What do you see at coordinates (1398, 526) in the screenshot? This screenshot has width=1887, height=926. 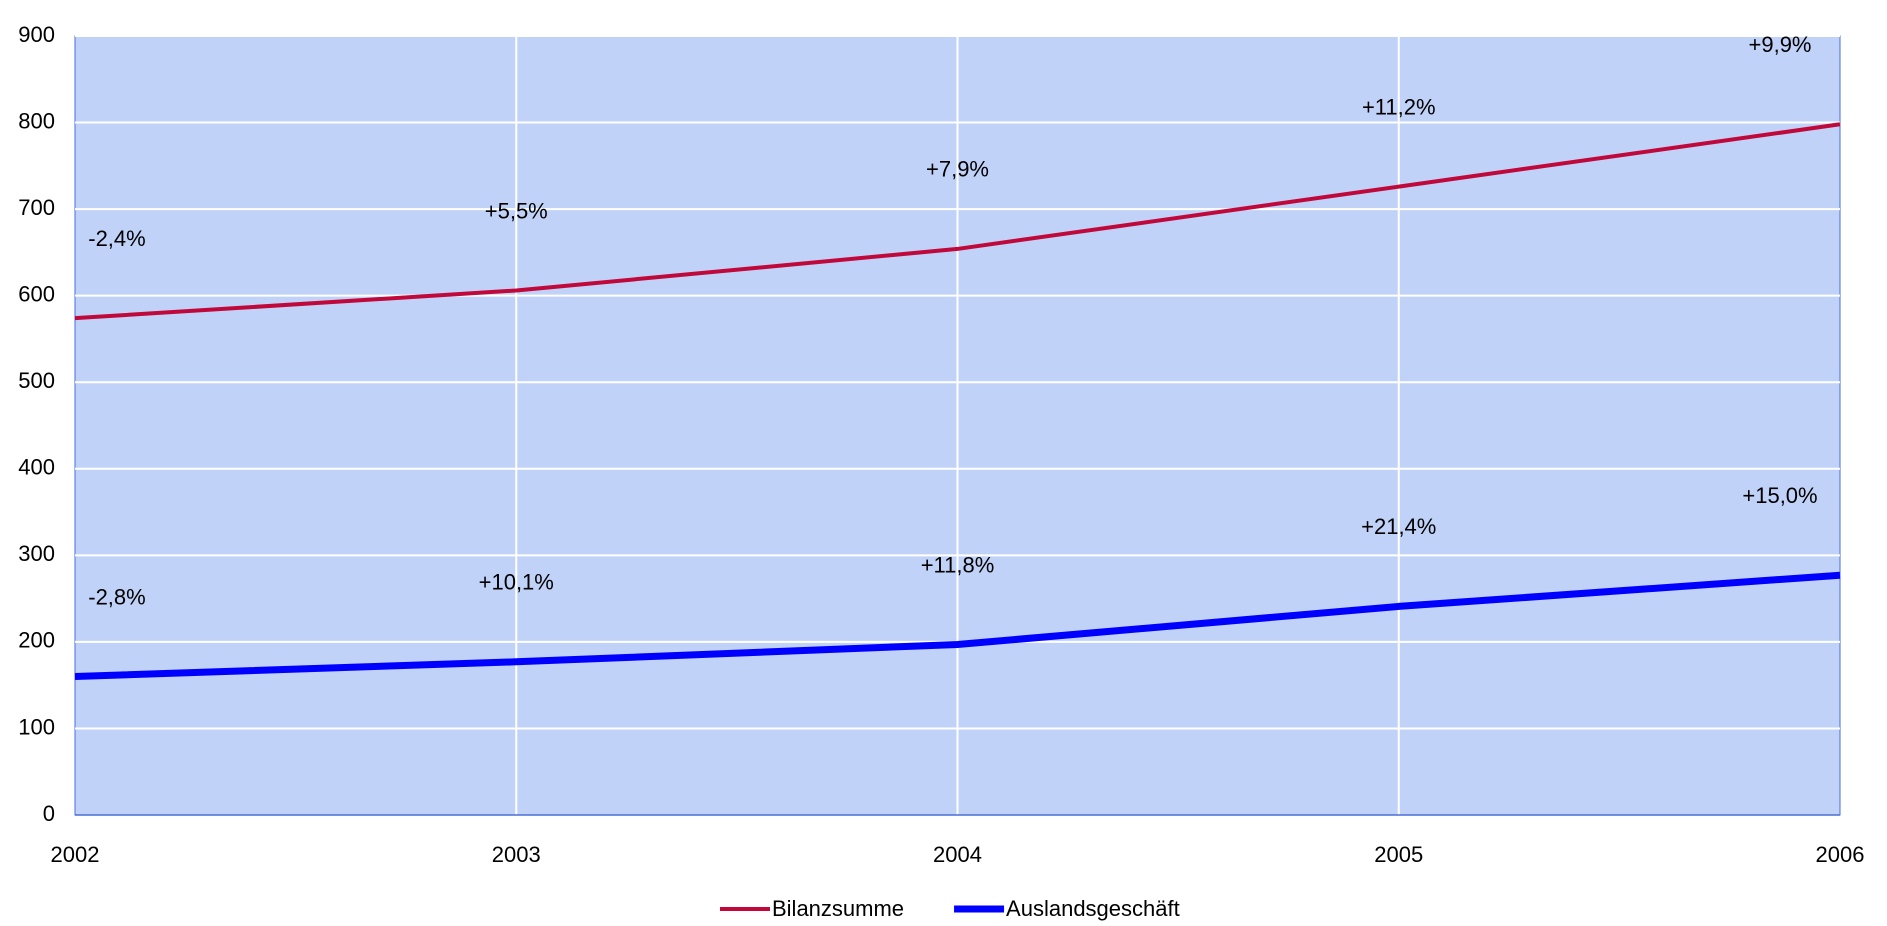 I see `annotation: +21,4%` at bounding box center [1398, 526].